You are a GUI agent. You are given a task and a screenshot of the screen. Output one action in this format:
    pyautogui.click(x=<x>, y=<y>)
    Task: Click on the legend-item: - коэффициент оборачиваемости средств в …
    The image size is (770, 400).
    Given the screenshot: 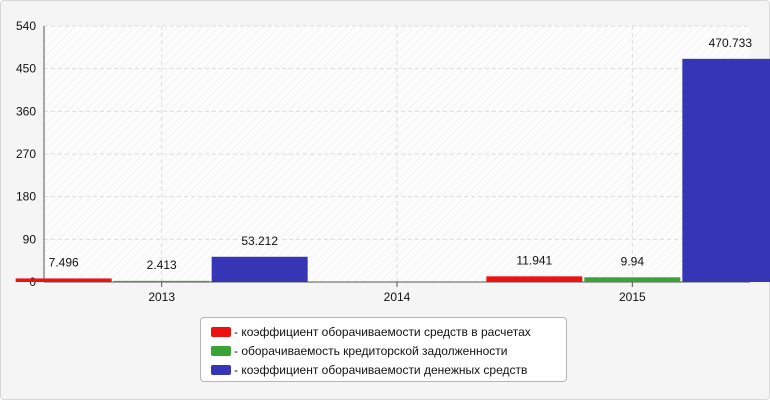 What is the action you would take?
    pyautogui.click(x=388, y=331)
    